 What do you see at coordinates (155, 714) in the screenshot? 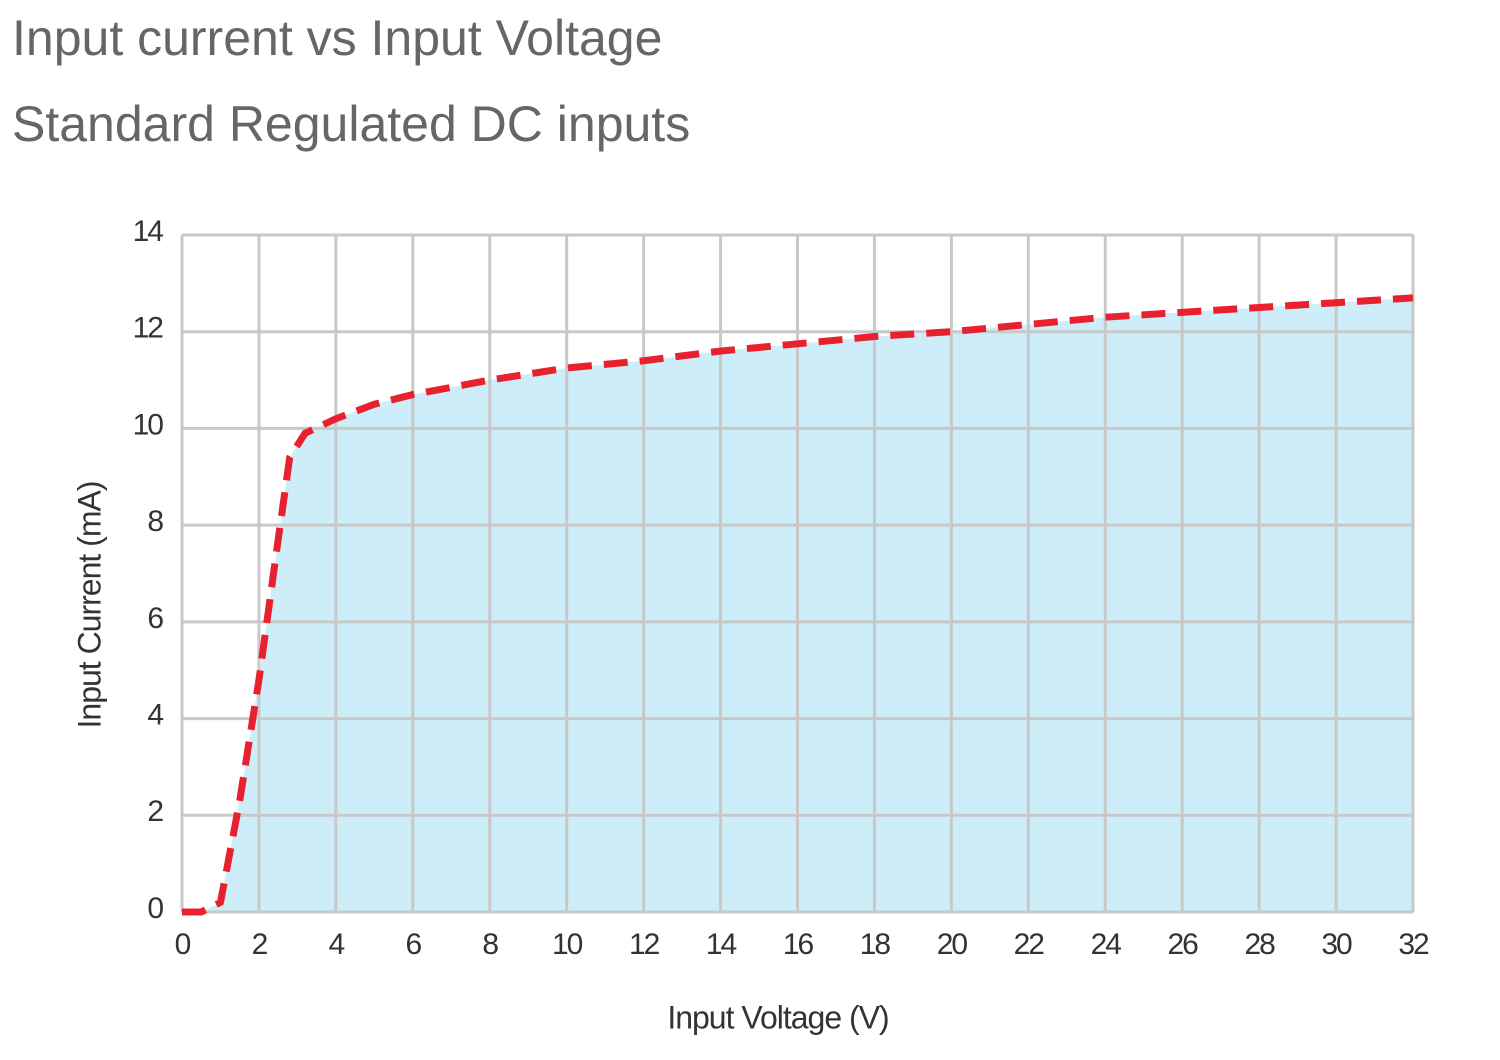
I see `y-tick-label: 4` at bounding box center [155, 714].